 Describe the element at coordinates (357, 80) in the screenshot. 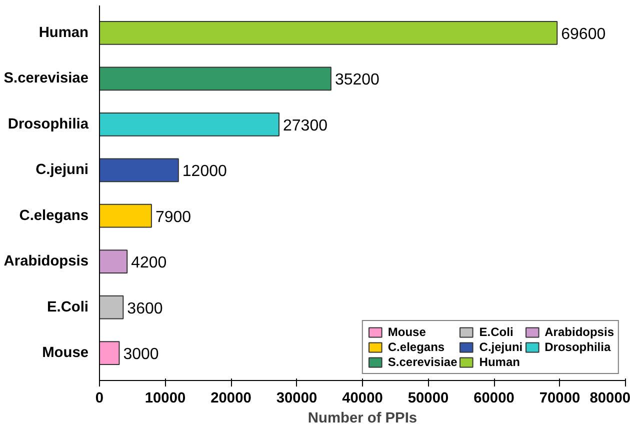

I see `data-label: 35200` at that location.